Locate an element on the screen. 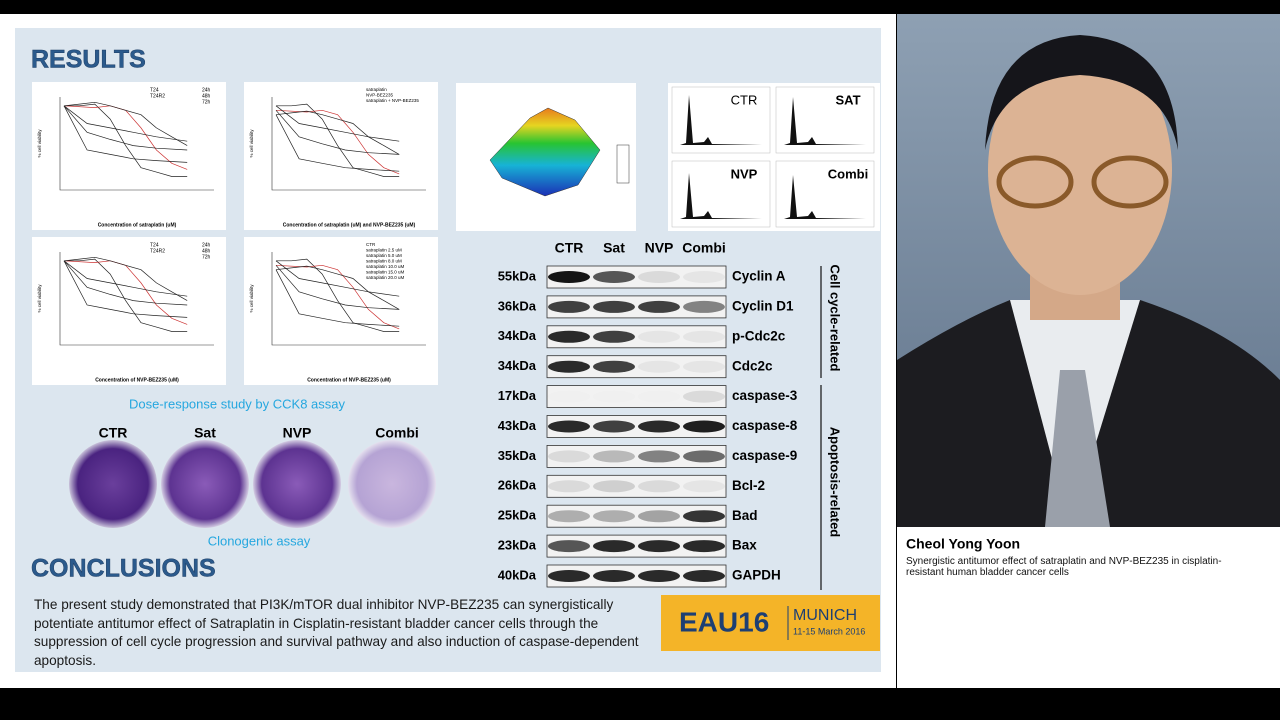 The image size is (1280, 720). photo-tie is located at coordinates (1077, 448).